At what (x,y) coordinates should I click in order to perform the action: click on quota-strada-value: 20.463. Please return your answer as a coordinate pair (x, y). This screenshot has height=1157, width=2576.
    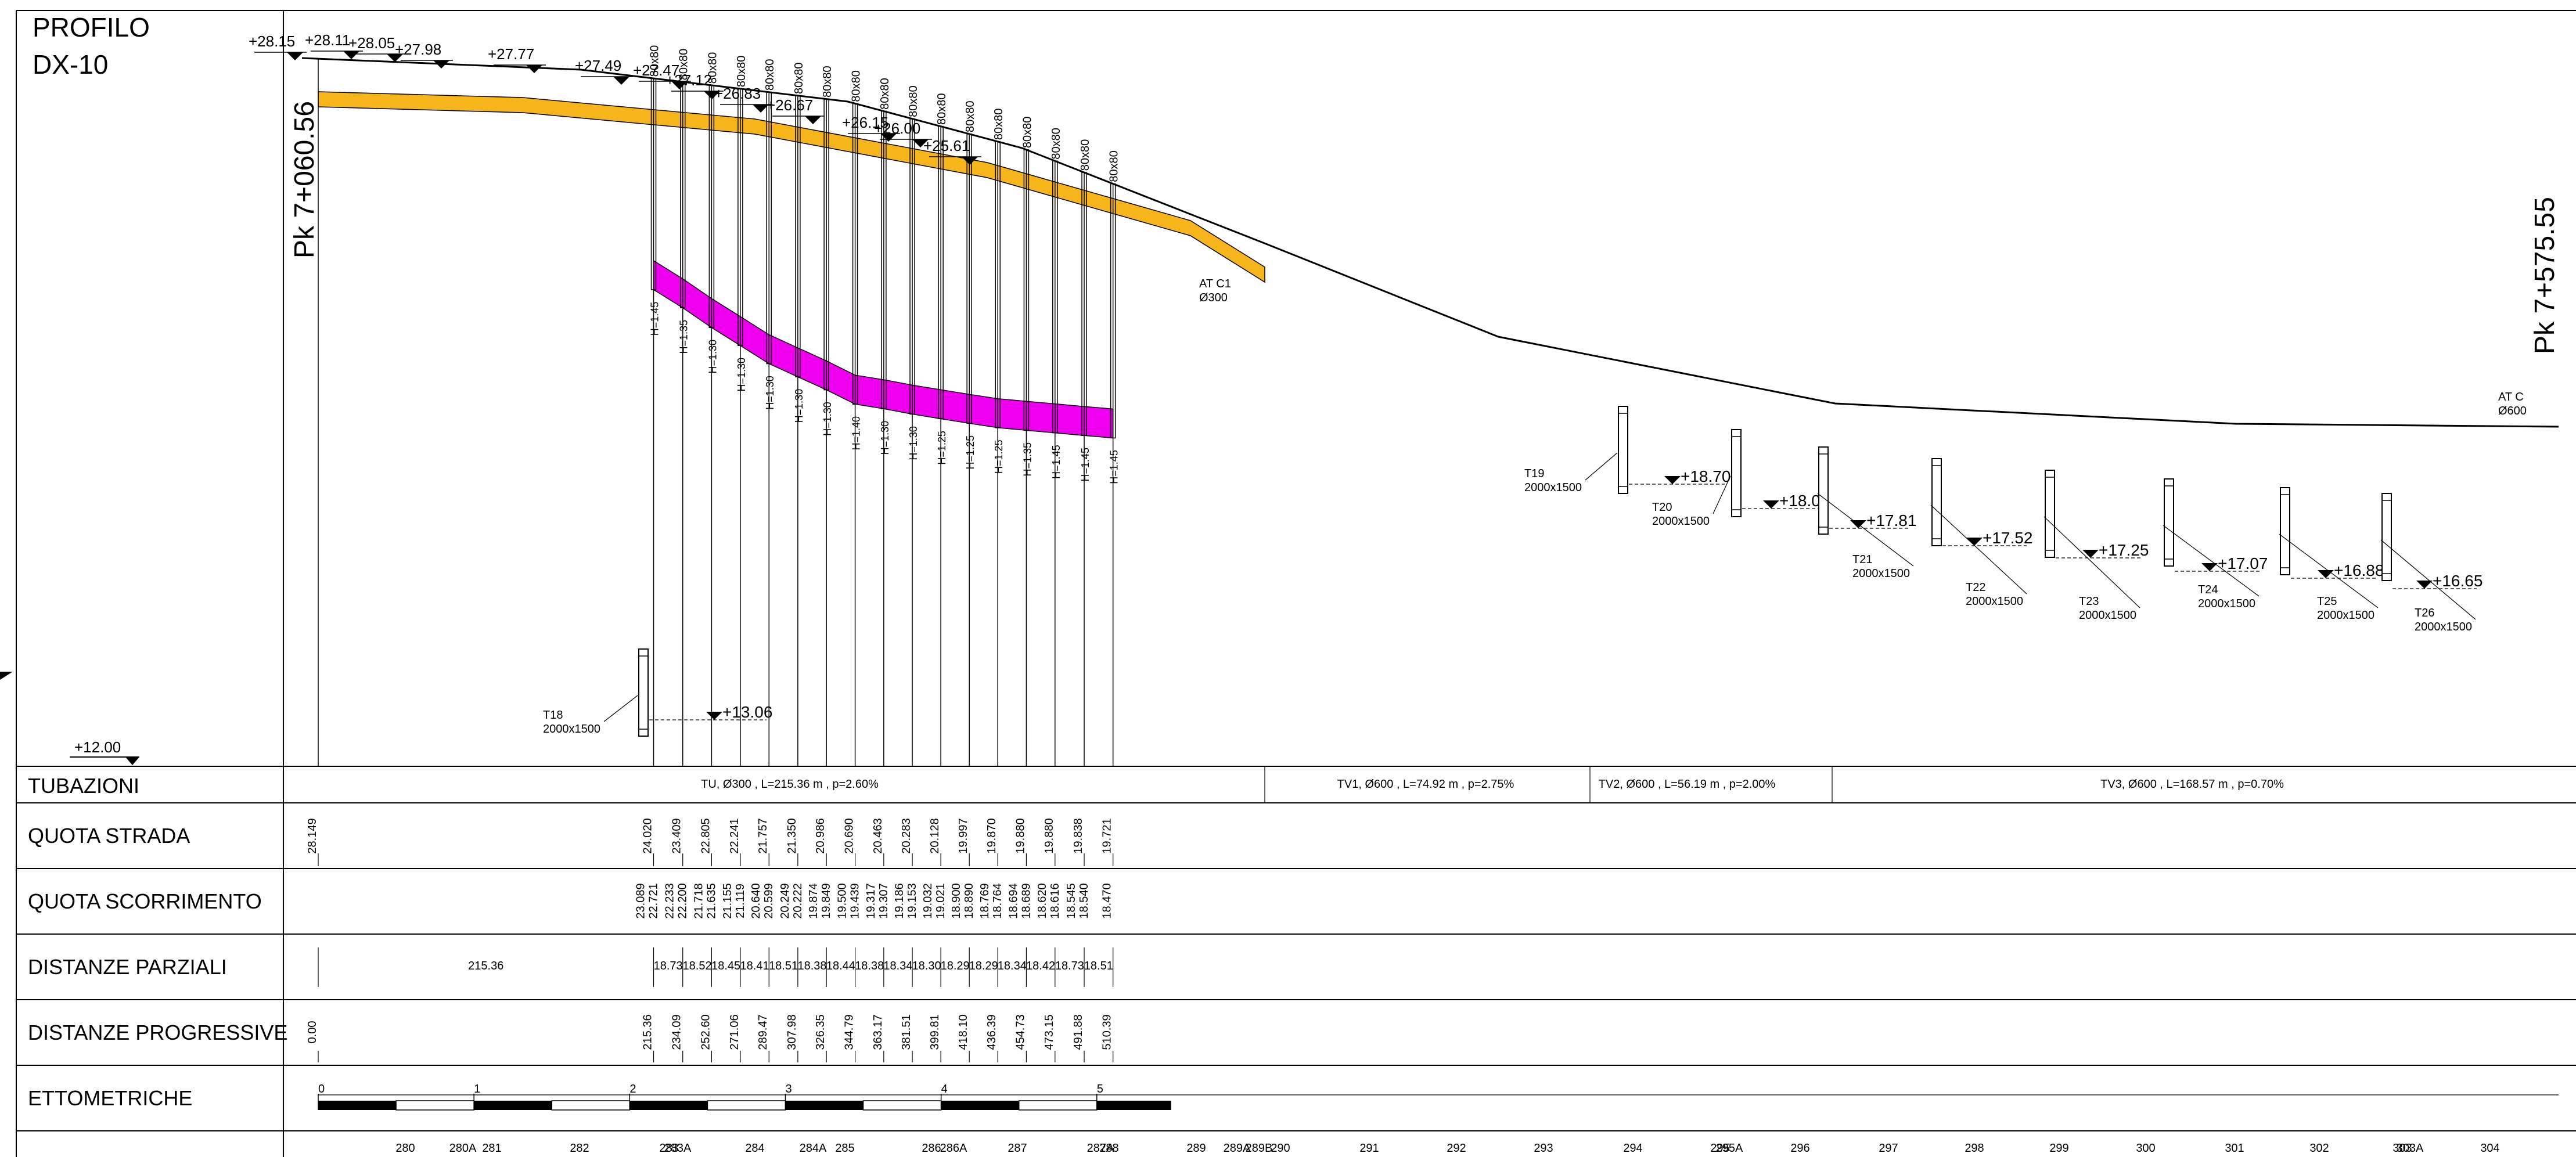
    Looking at the image, I should click on (878, 835).